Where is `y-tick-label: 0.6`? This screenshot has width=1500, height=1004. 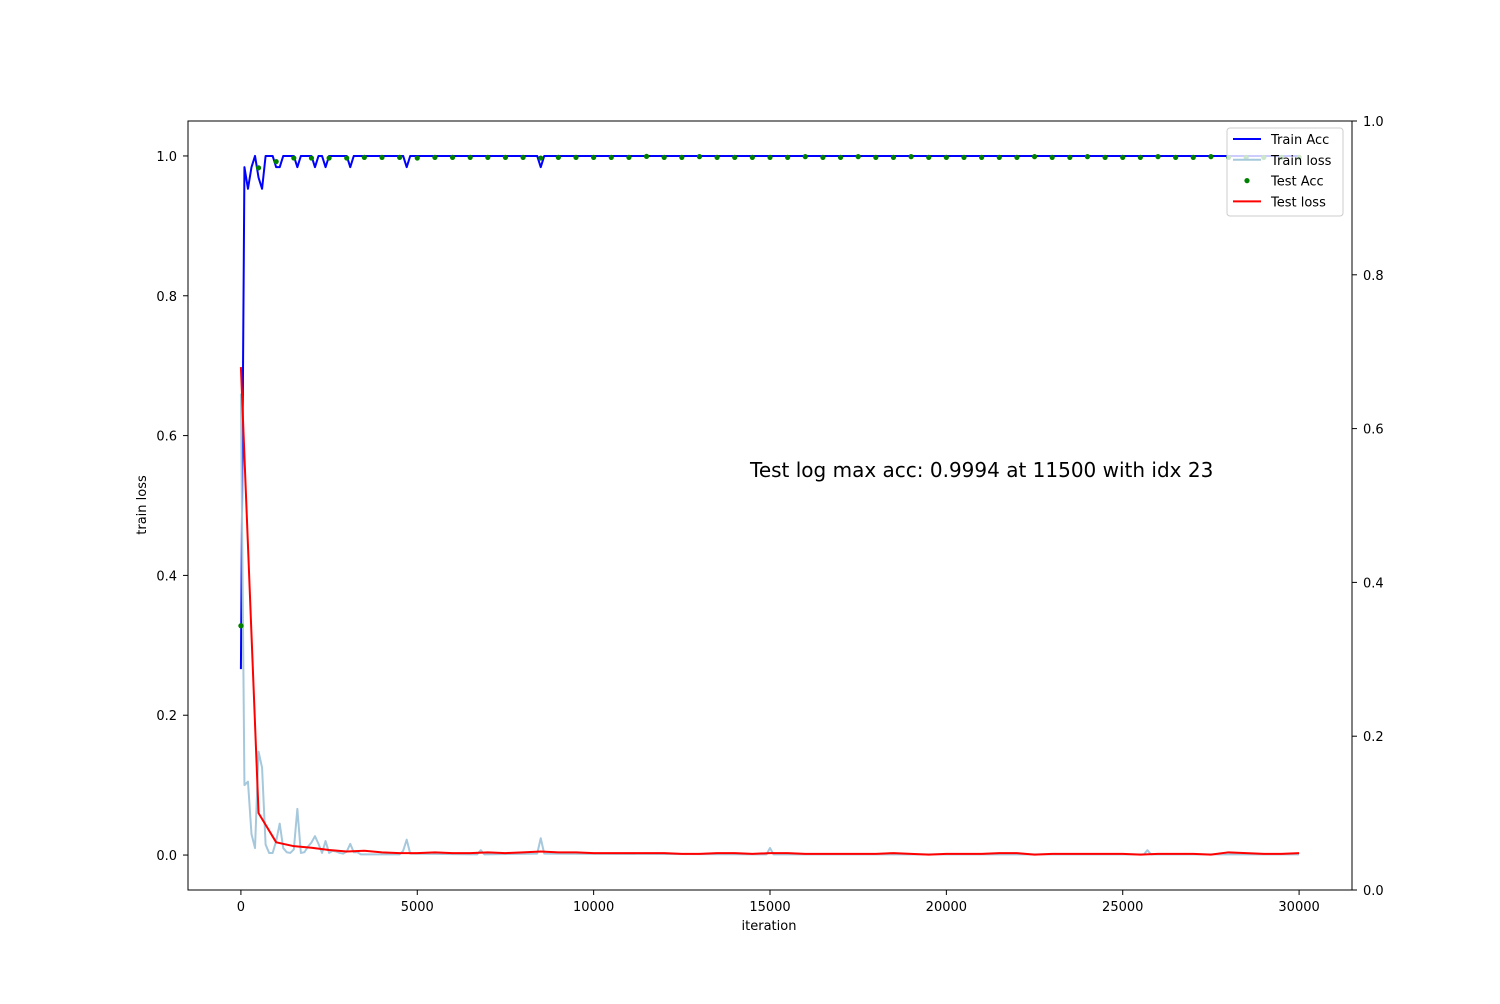
y-tick-label: 0.6 is located at coordinates (166, 437).